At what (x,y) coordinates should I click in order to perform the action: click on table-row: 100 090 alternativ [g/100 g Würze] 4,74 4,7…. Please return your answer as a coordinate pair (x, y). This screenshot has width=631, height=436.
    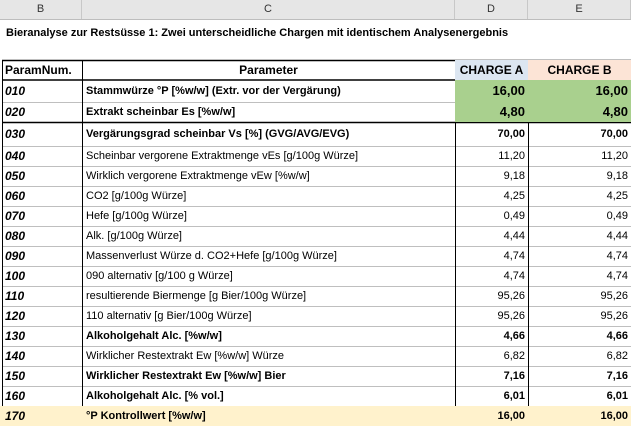
    Looking at the image, I should click on (315, 276).